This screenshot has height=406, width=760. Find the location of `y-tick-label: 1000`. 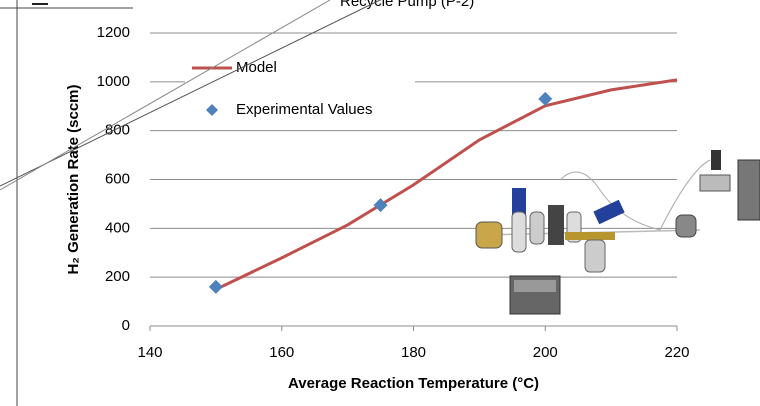

y-tick-label: 1000 is located at coordinates (113, 81).